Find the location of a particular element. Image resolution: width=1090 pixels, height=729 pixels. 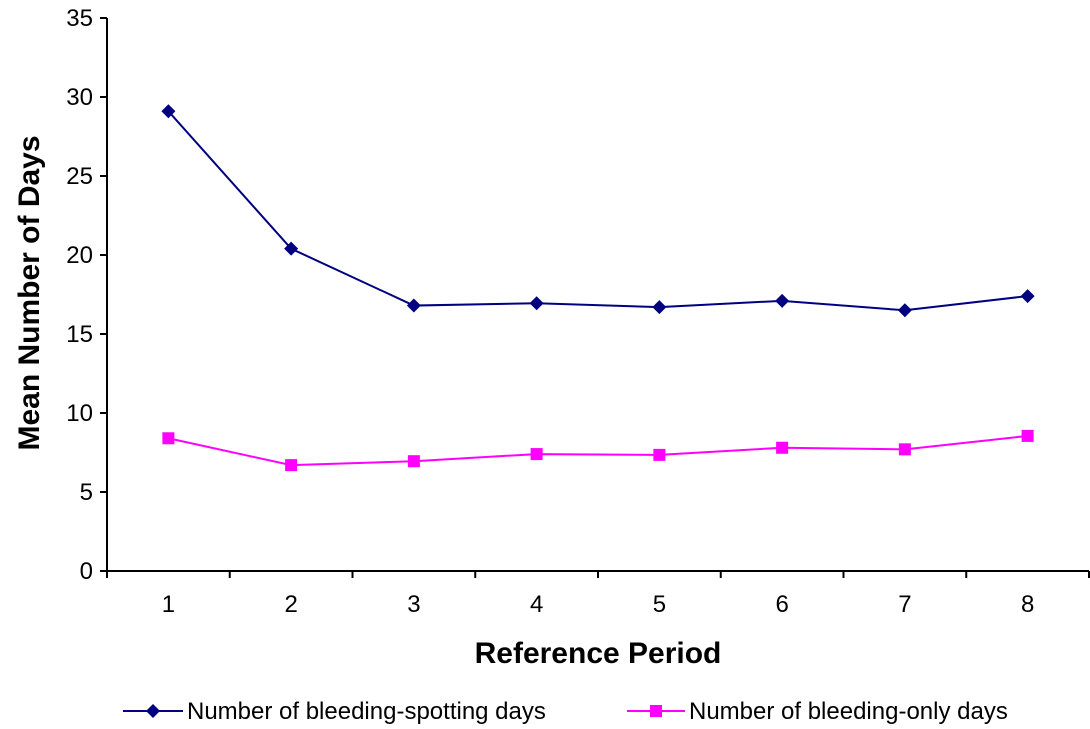

y-tick-label: 30 is located at coordinates (79, 97).